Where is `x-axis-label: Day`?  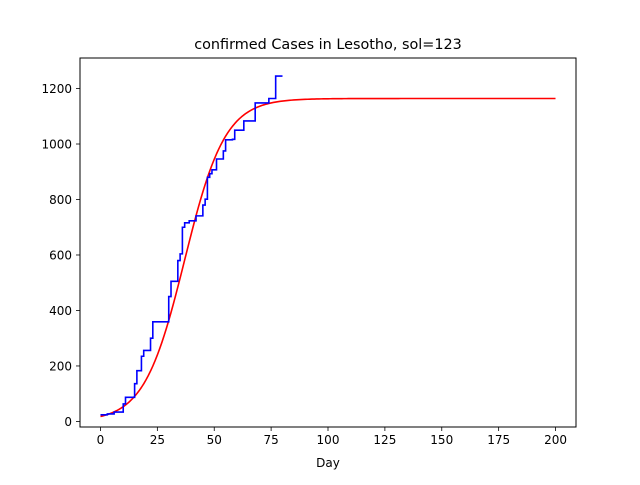
x-axis-label: Day is located at coordinates (328, 463).